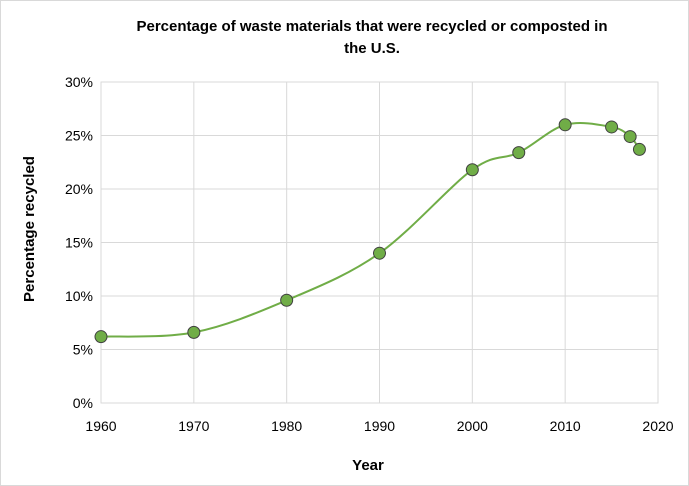 This screenshot has height=486, width=689. Describe the element at coordinates (83, 403) in the screenshot. I see `y-tick-label: 0%` at that location.